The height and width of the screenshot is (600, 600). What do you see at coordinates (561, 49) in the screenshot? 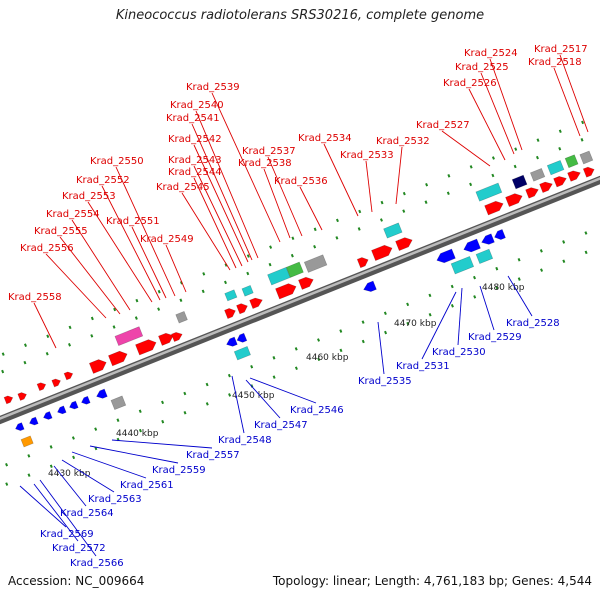
I see `forward-gene-label: Krad_2517` at bounding box center [561, 49].